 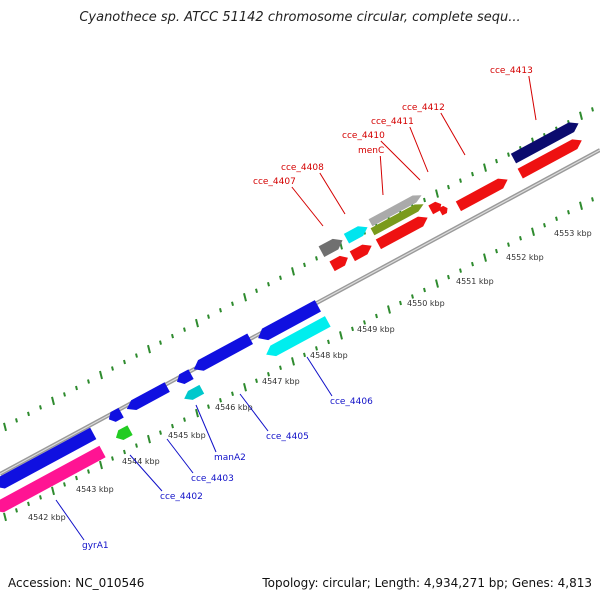 I want to click on gene-label-menC: menC, so click(x=371, y=151).